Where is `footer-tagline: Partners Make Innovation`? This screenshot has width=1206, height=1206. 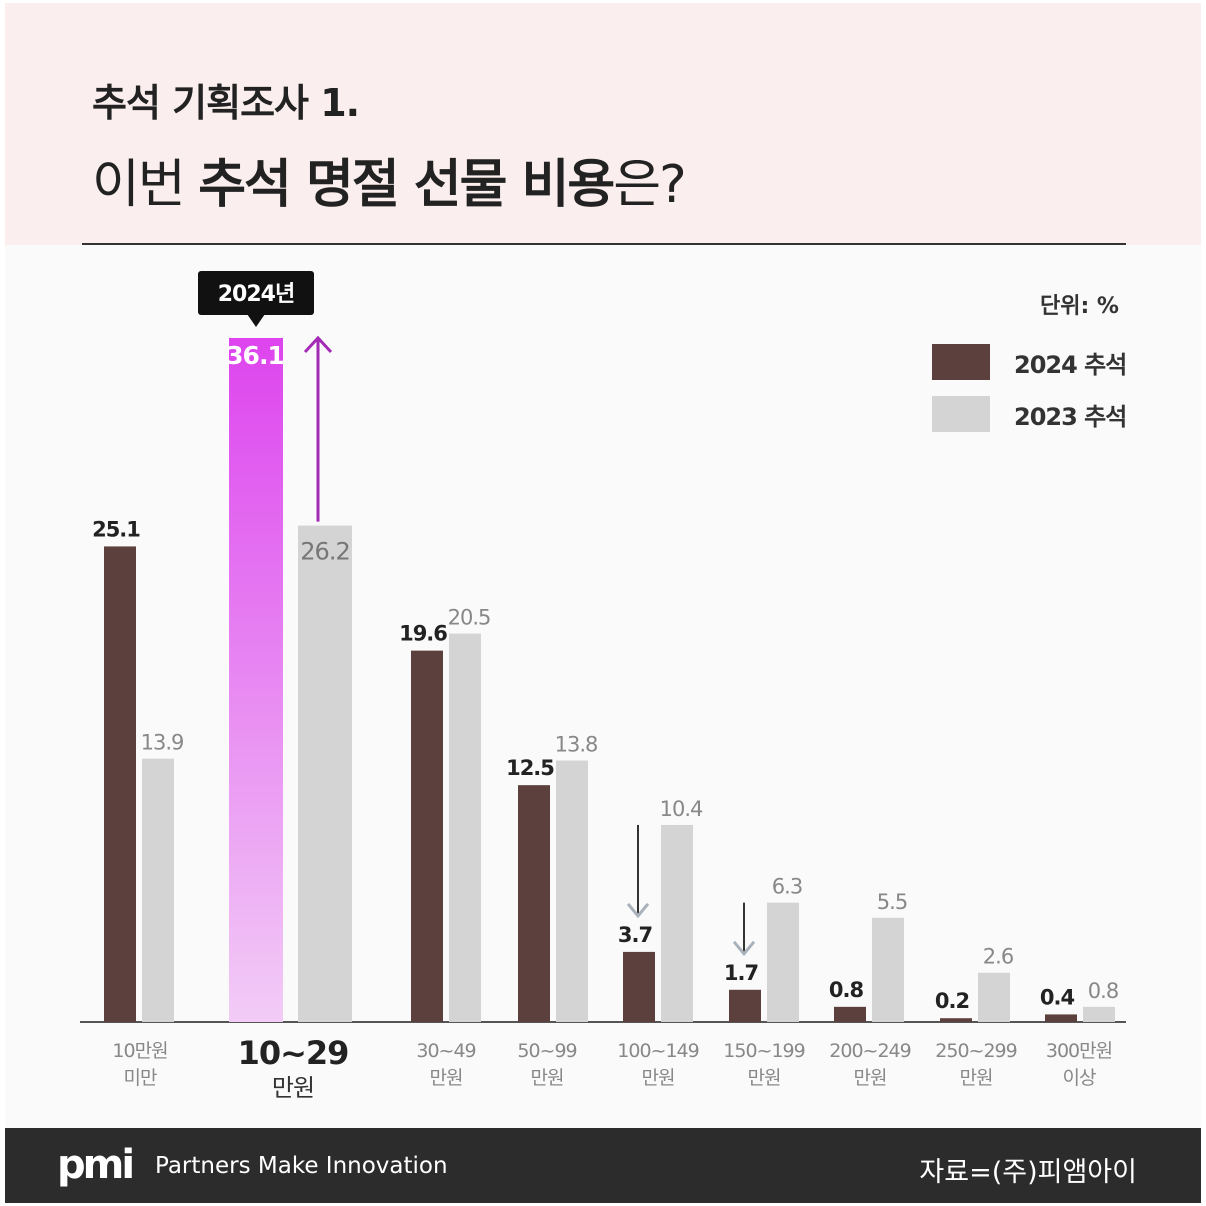 footer-tagline: Partners Make Innovation is located at coordinates (301, 1166).